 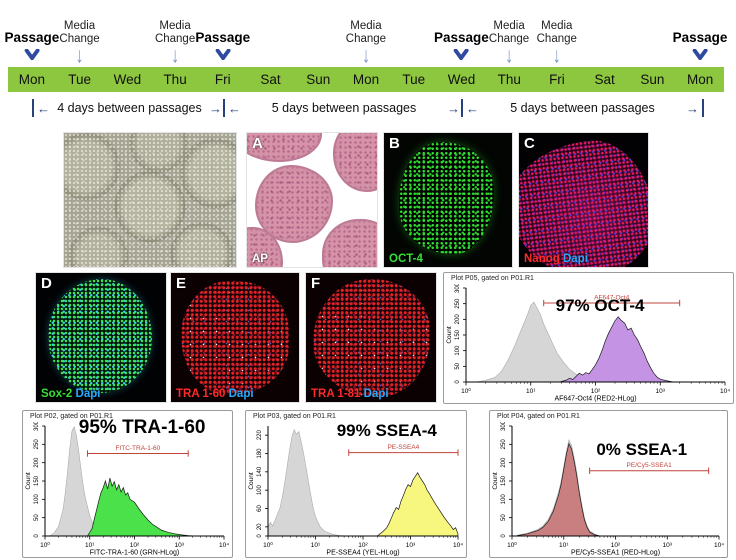 What do you see at coordinates (615, 553) in the screenshot?
I see `svg-text: PE/Cy5-SSEA1 (RED-HLog)` at bounding box center [615, 553].